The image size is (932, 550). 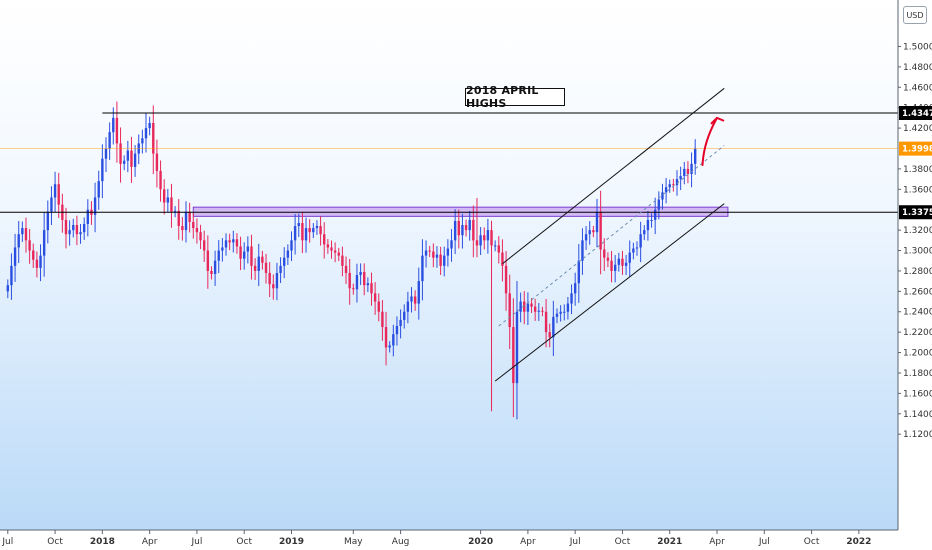 I want to click on x-tick-label: Jul, so click(x=575, y=542).